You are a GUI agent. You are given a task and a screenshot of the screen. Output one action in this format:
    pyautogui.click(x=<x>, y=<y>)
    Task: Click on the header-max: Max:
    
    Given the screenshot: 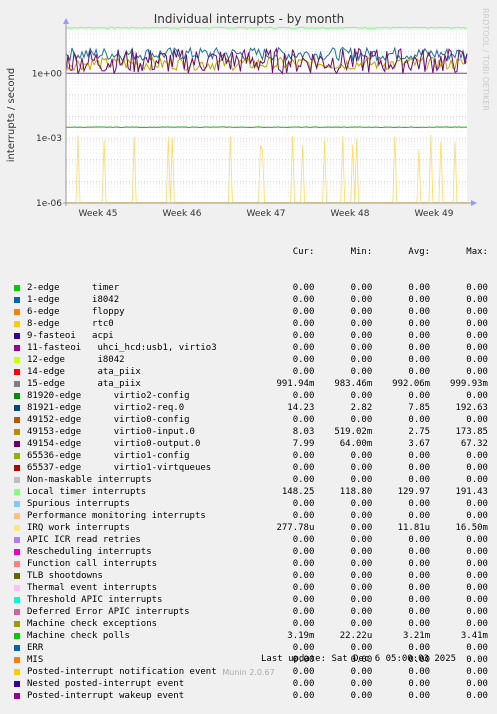 What is the action you would take?
    pyautogui.click(x=477, y=252)
    